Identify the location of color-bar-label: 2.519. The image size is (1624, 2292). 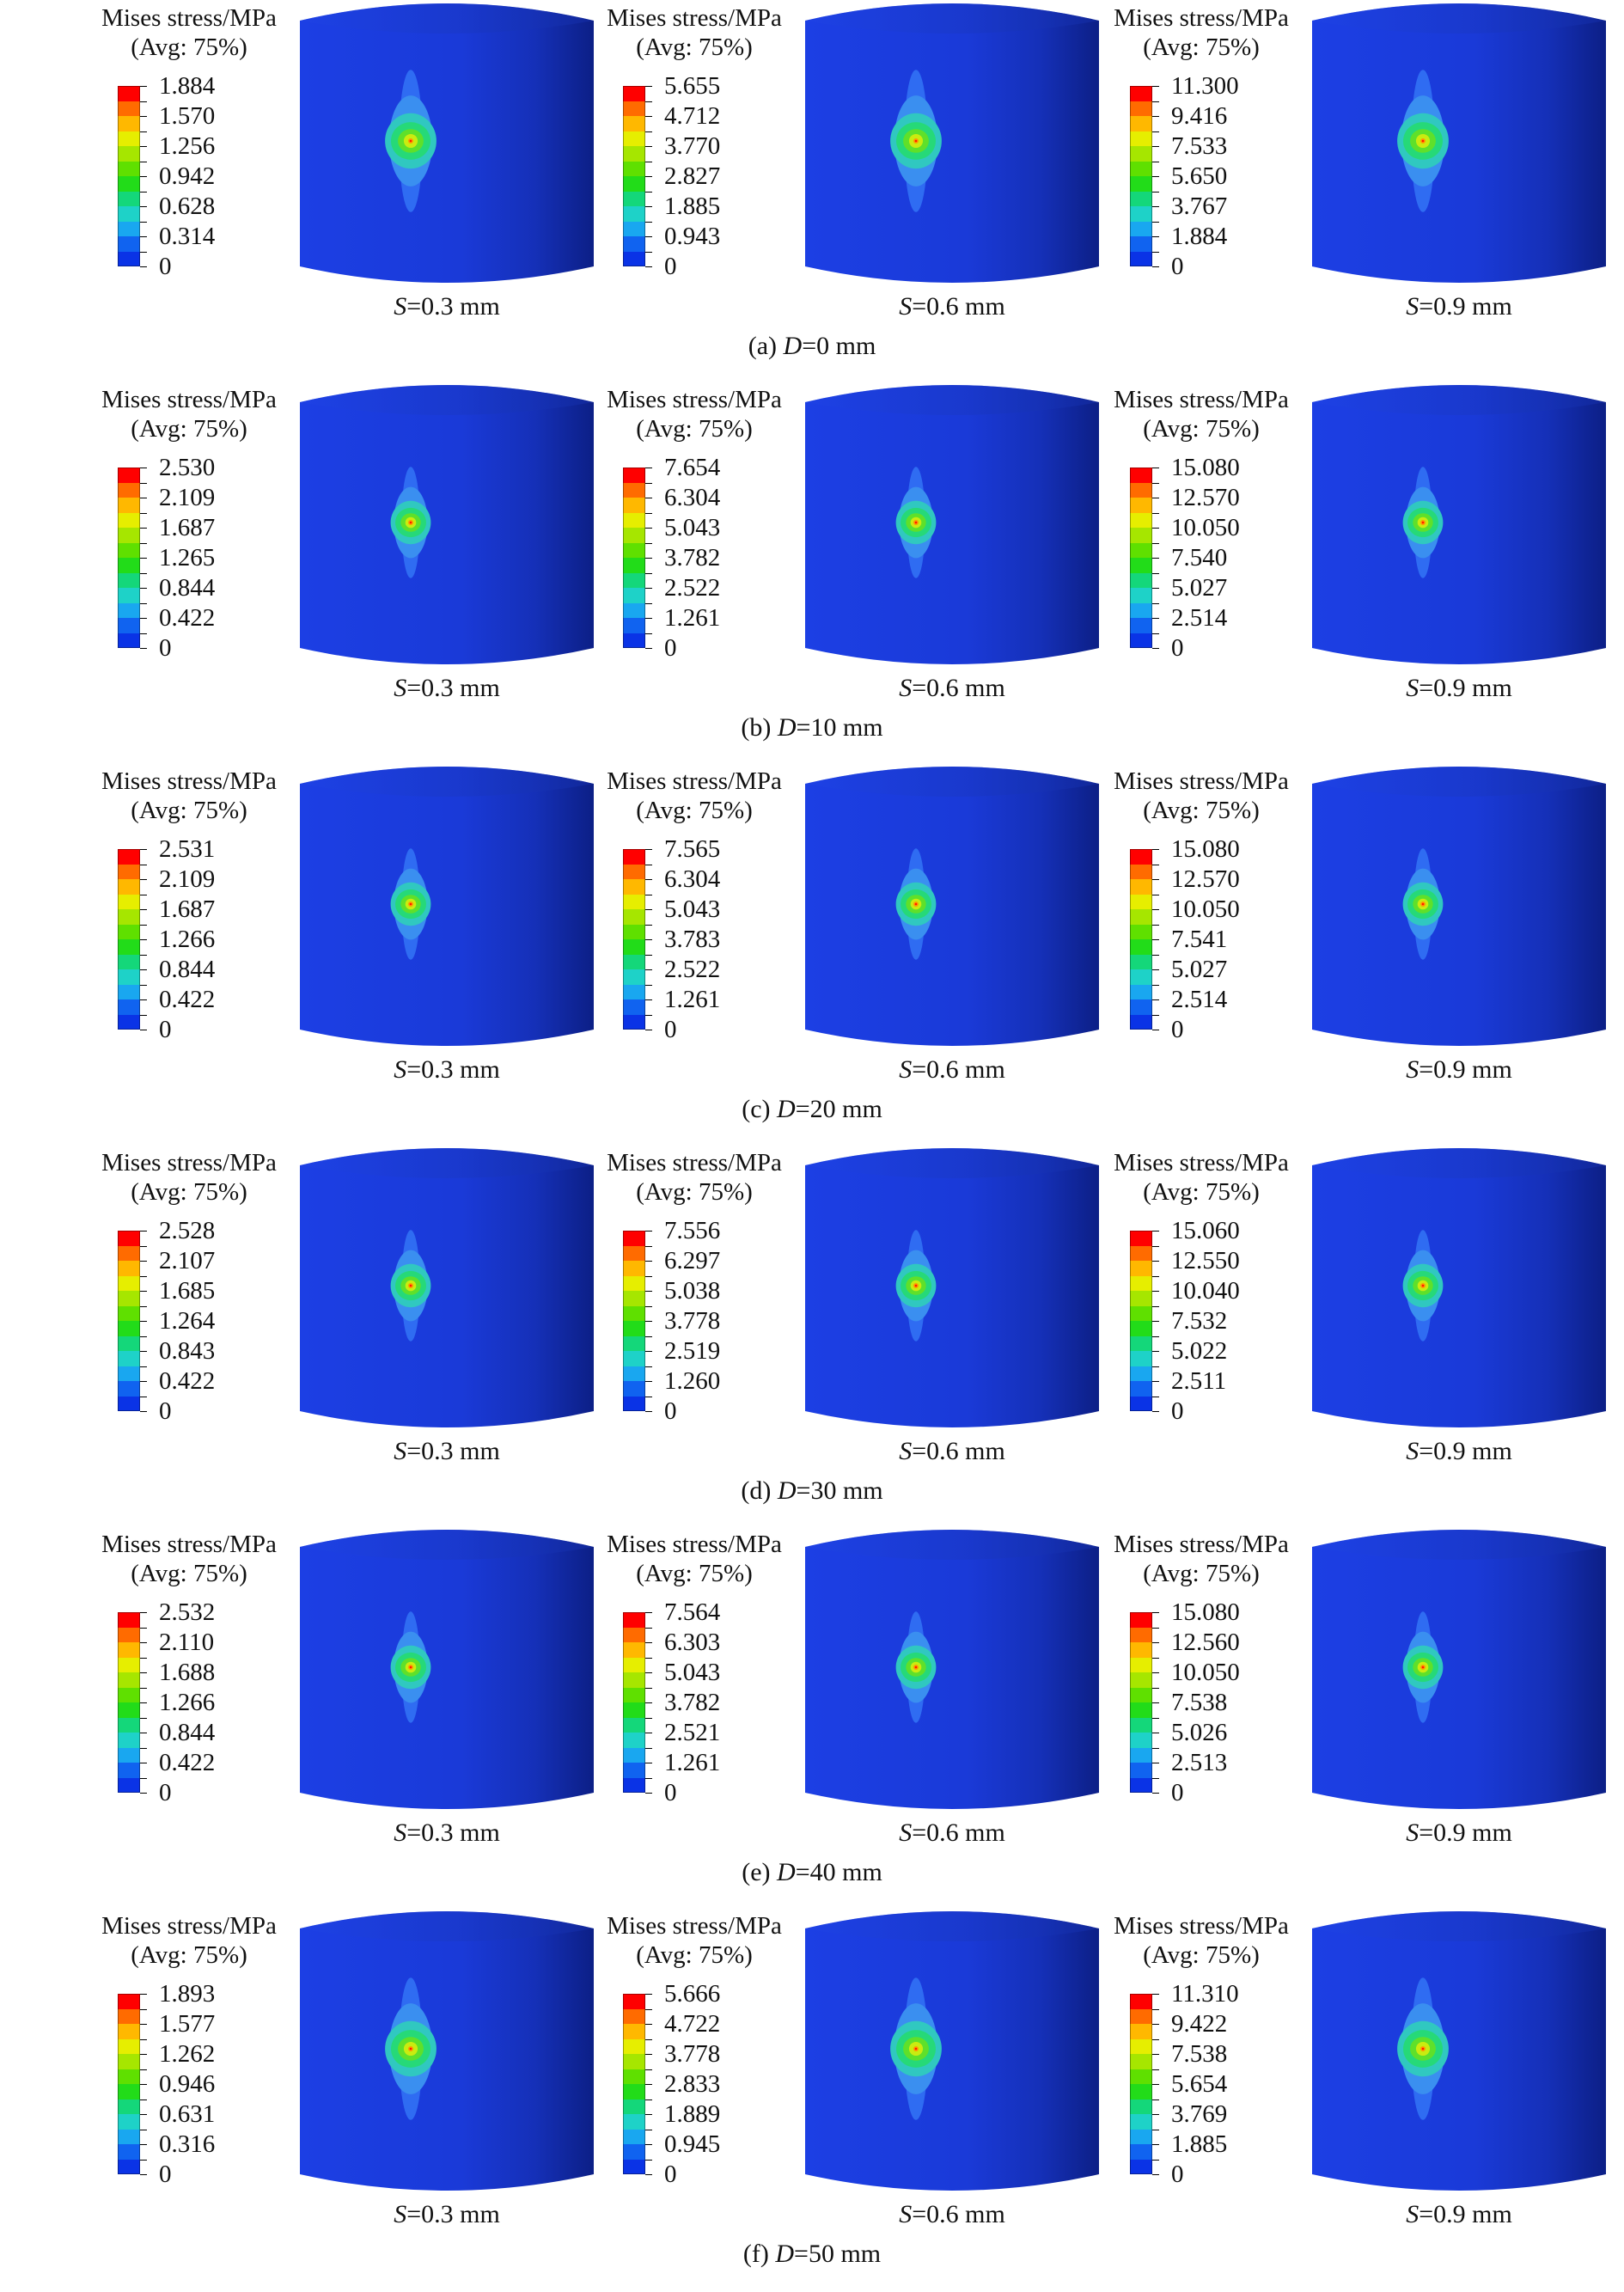
(692, 1351).